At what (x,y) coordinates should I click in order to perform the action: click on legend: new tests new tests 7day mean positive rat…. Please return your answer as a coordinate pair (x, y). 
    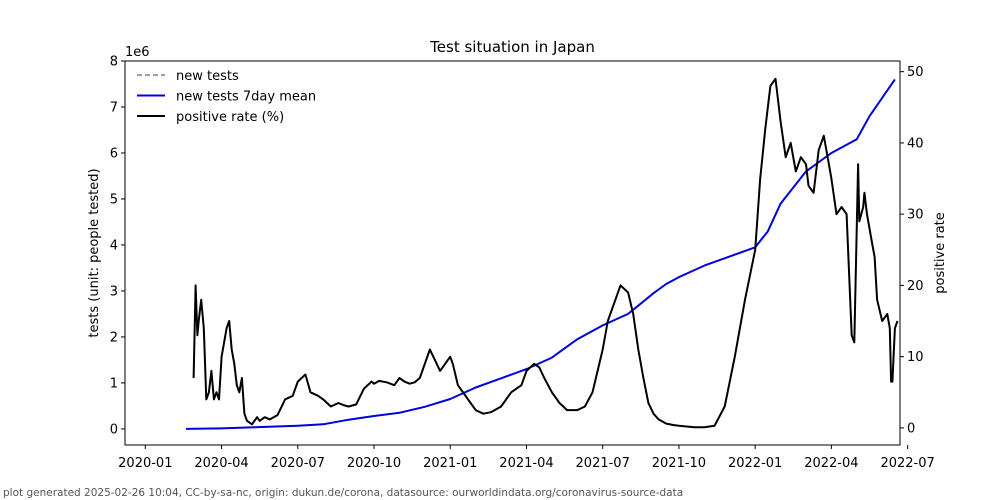
    Looking at the image, I should click on (226, 97).